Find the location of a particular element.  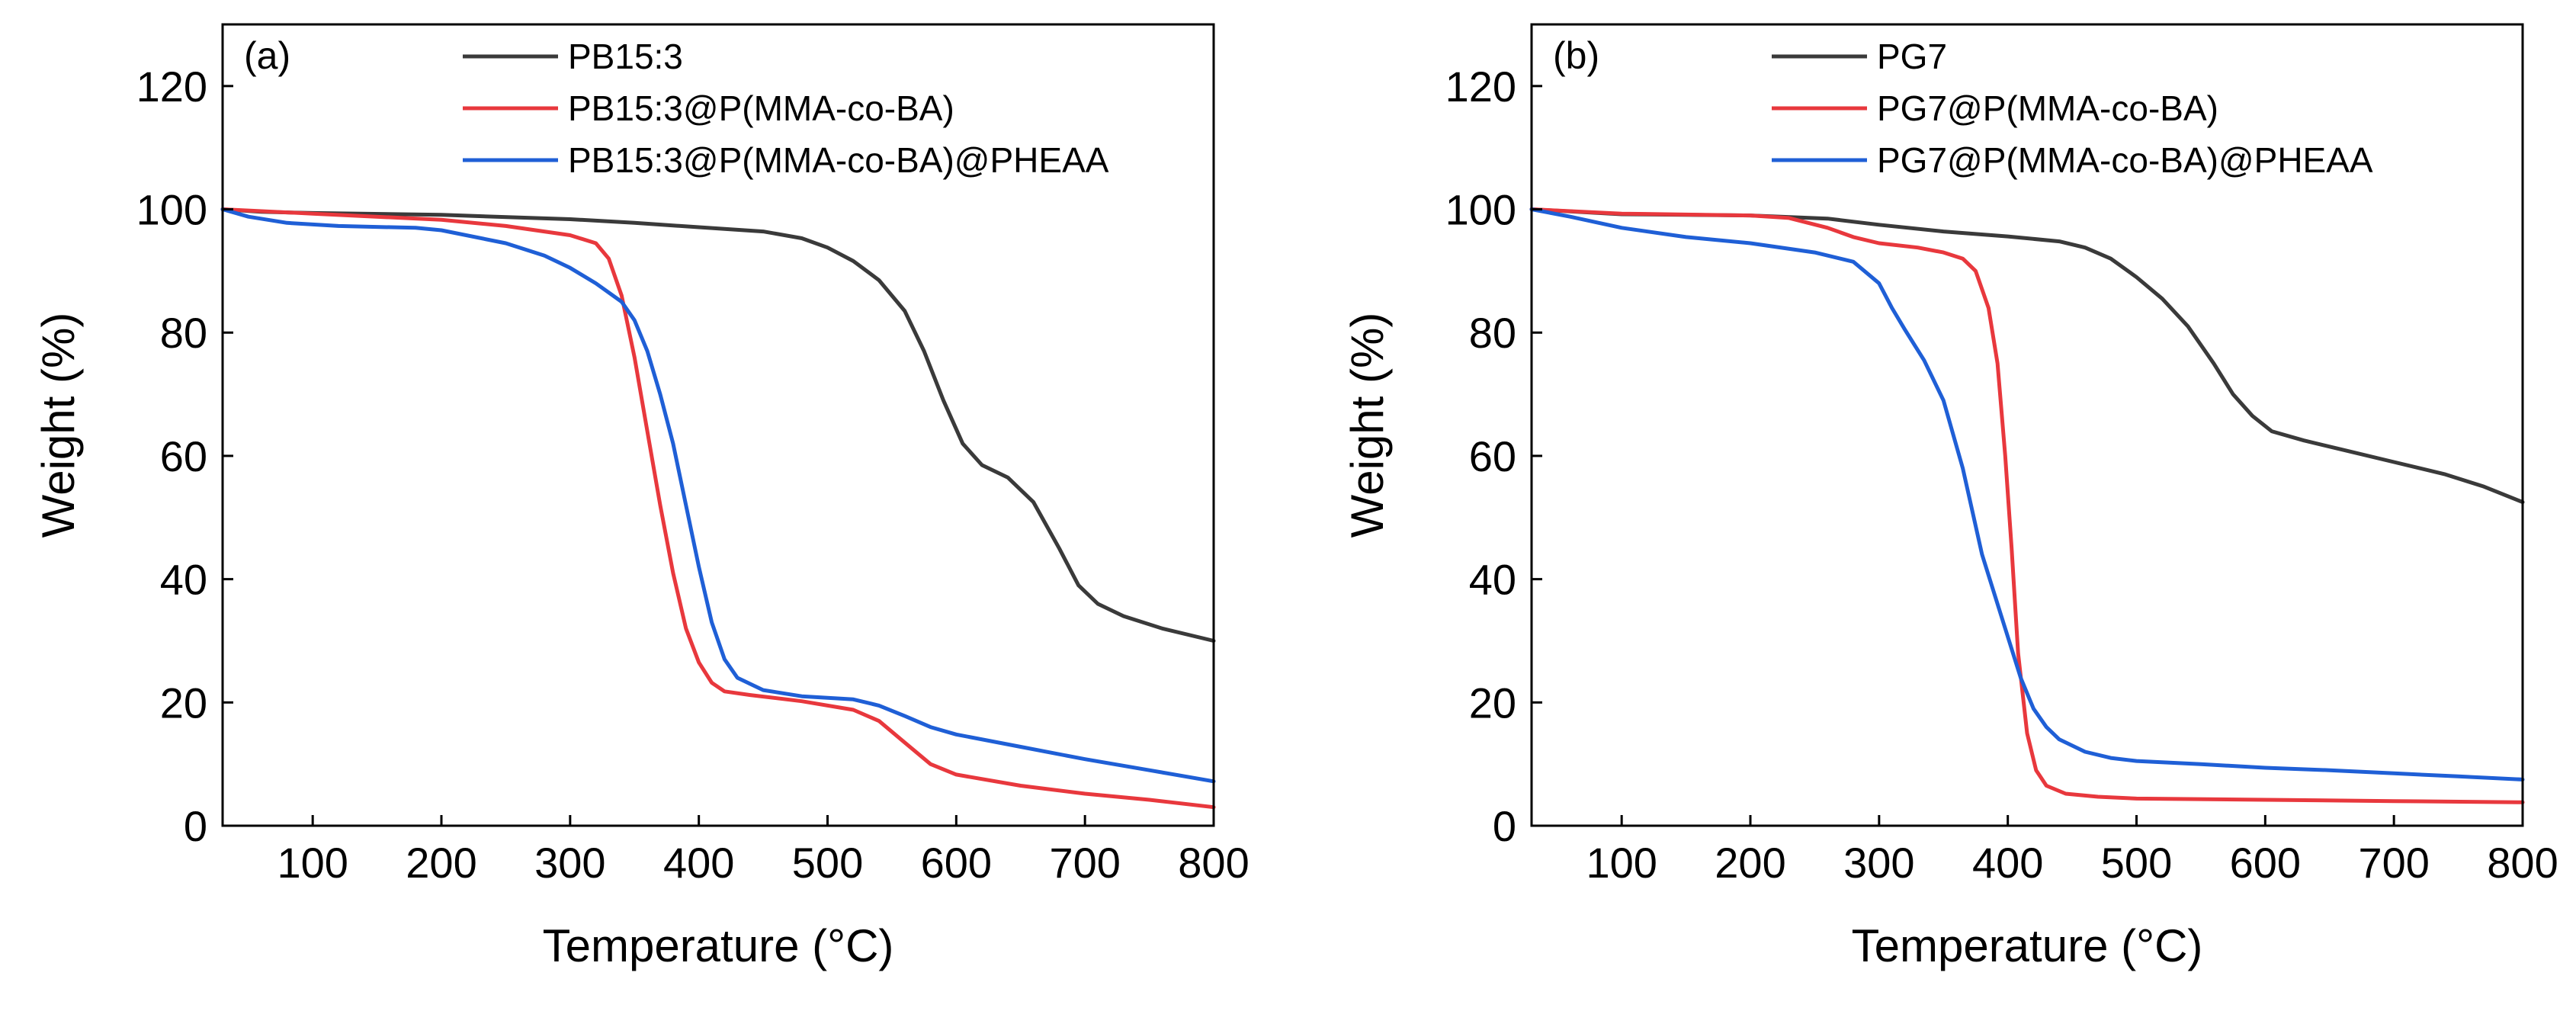

panel-label: (a) is located at coordinates (267, 55).